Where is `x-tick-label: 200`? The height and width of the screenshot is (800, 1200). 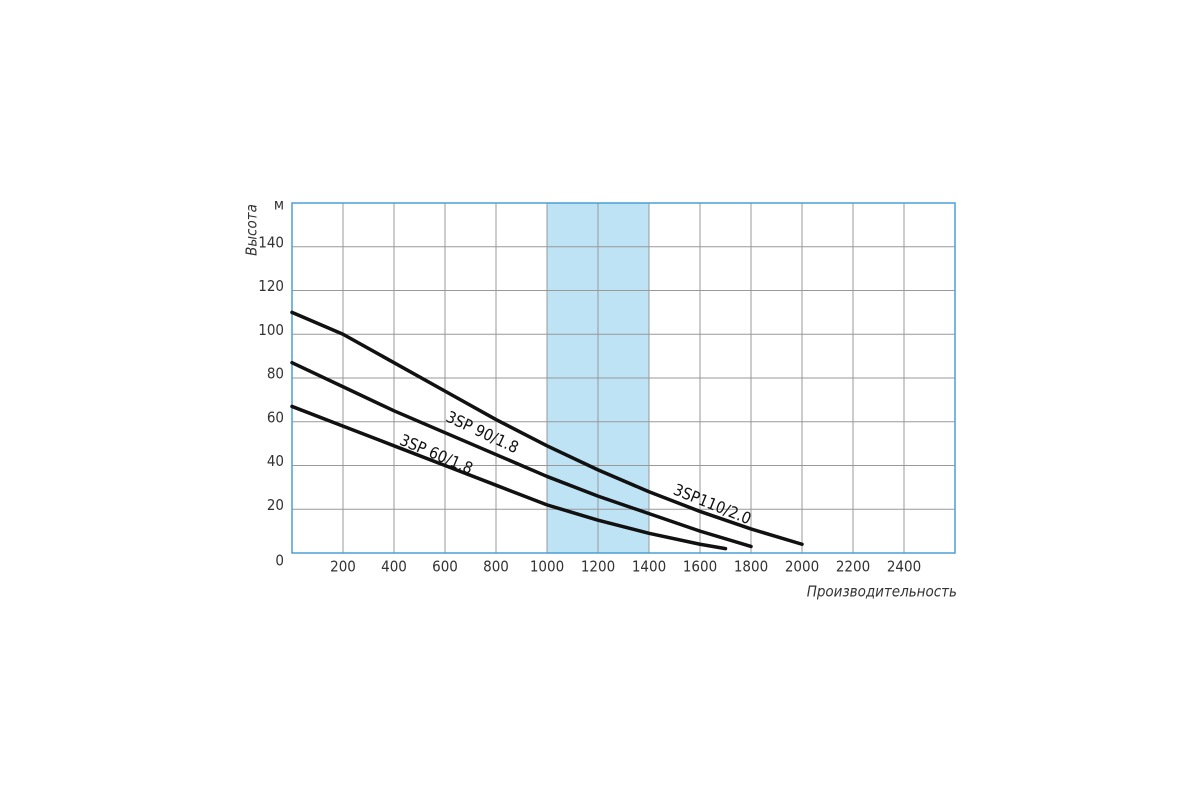
x-tick-label: 200 is located at coordinates (343, 567).